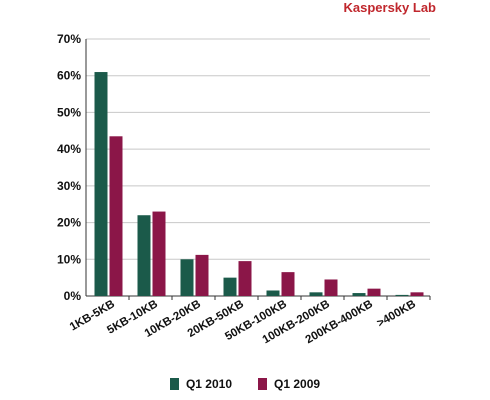 The image size is (490, 400). What do you see at coordinates (69, 149) in the screenshot?
I see `y-tick-label: 40%` at bounding box center [69, 149].